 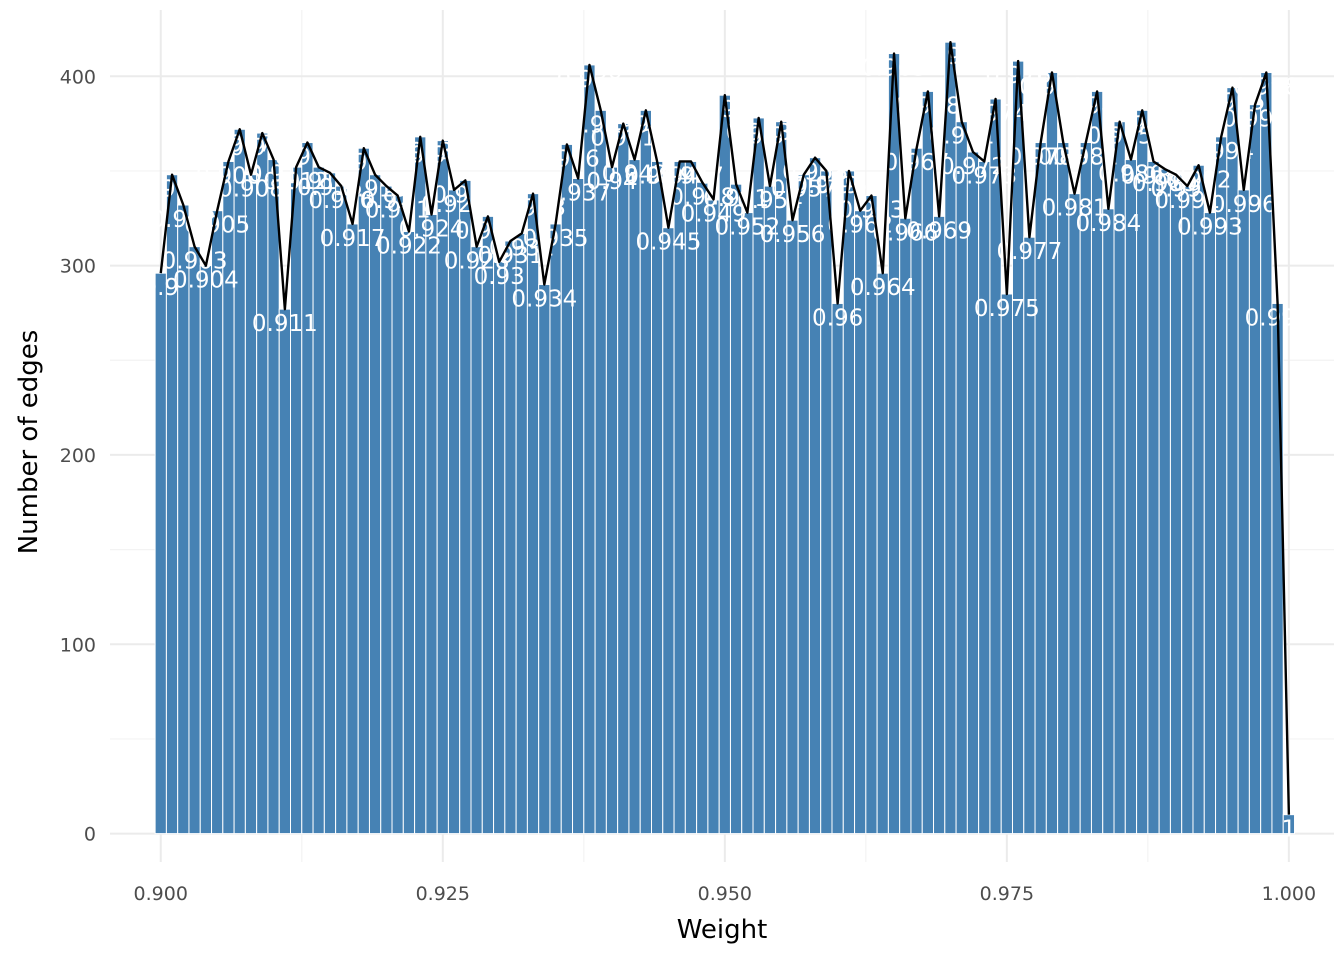 What do you see at coordinates (883, 288) in the screenshot?
I see `bar-label: 0.964` at bounding box center [883, 288].